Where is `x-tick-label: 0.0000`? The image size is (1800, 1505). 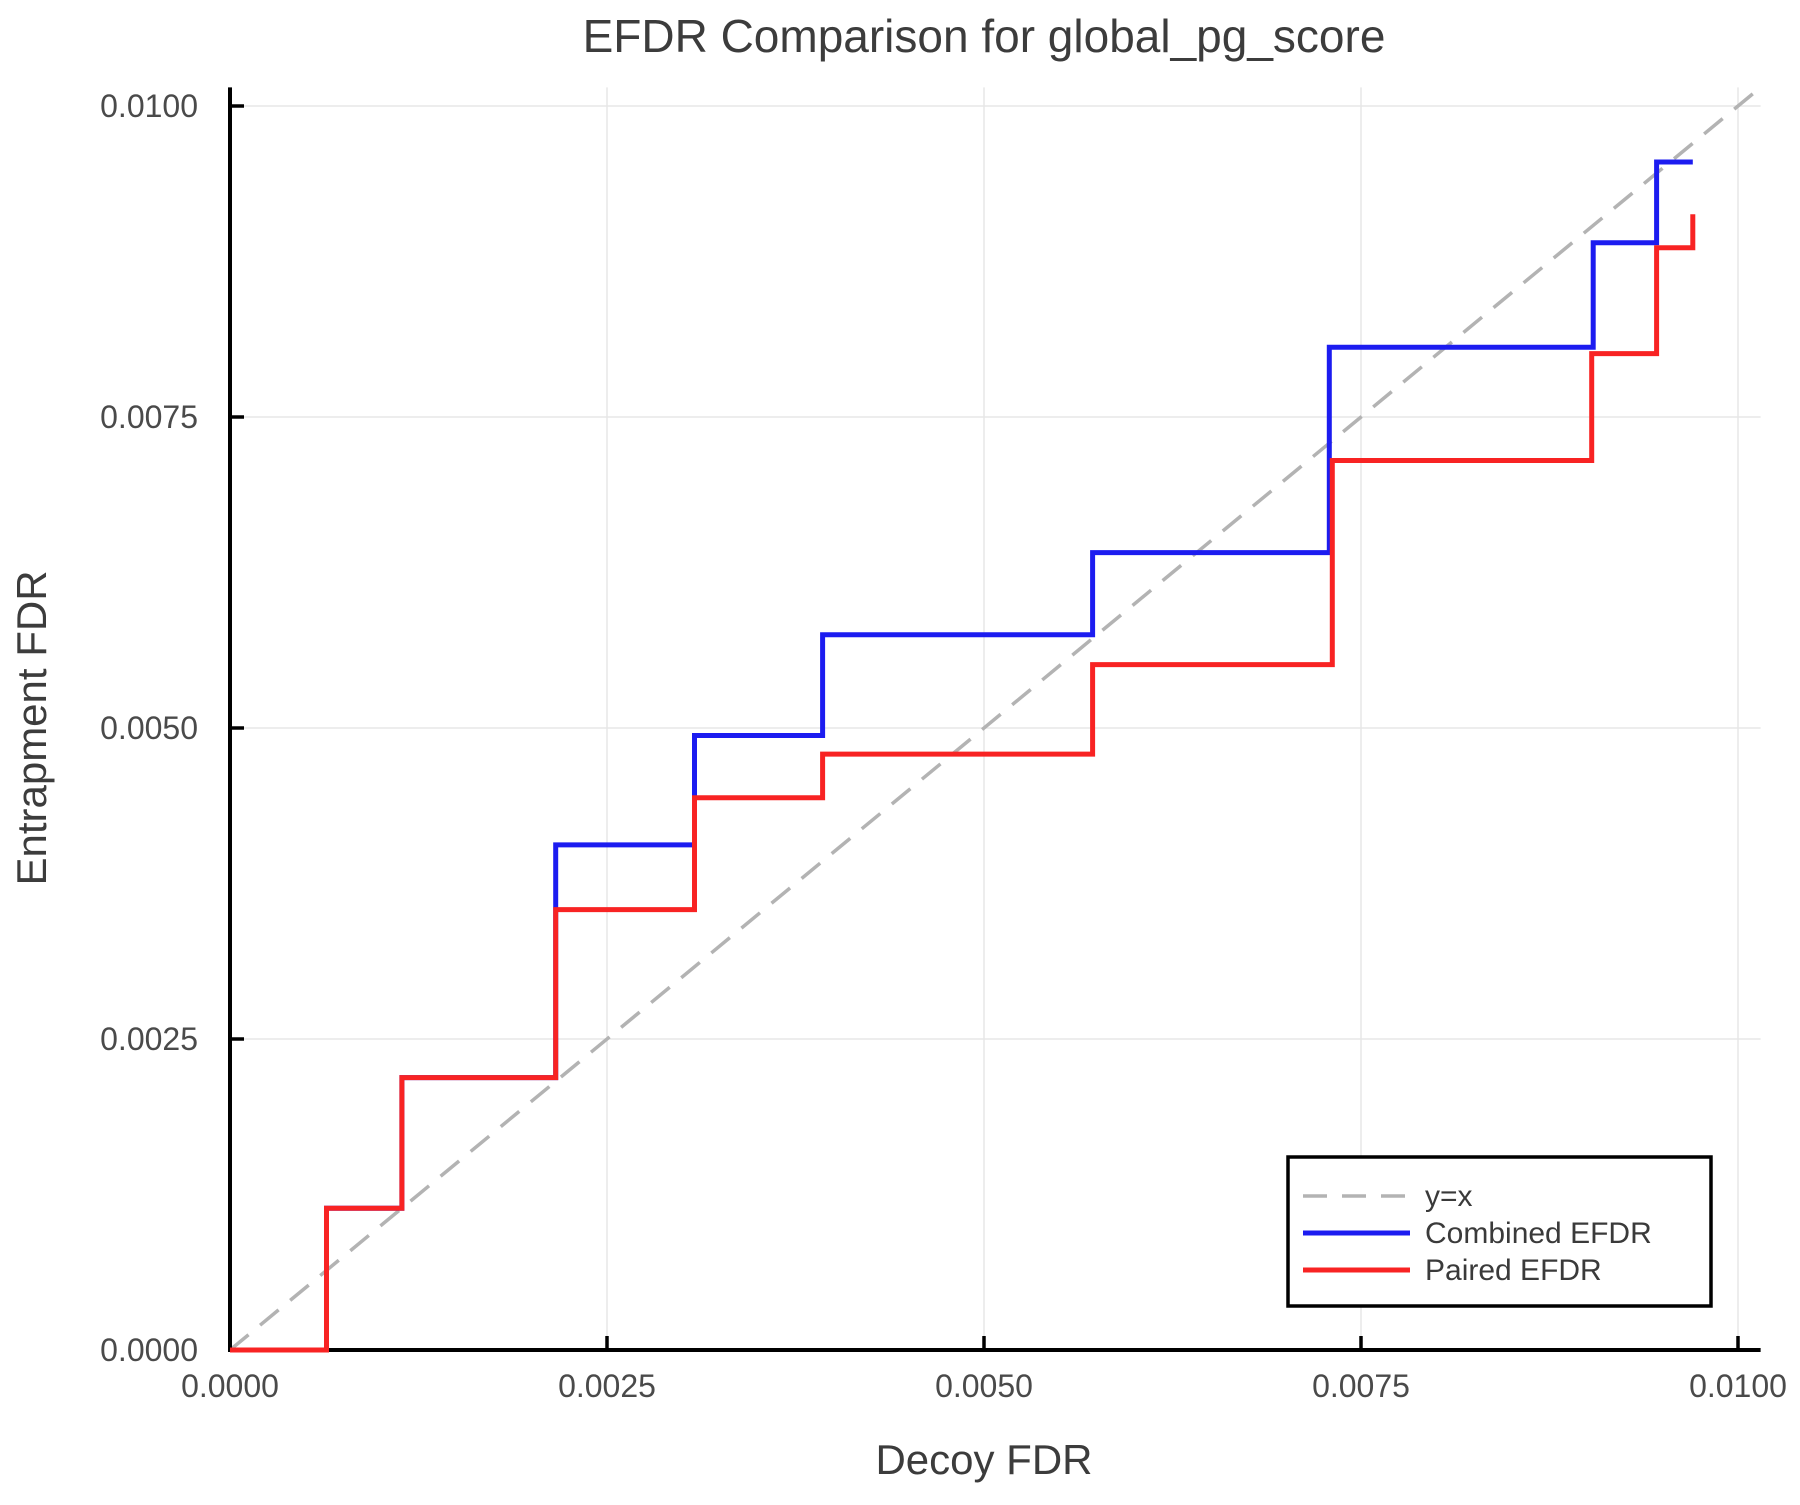
x-tick-label: 0.0000 is located at coordinates (230, 1386).